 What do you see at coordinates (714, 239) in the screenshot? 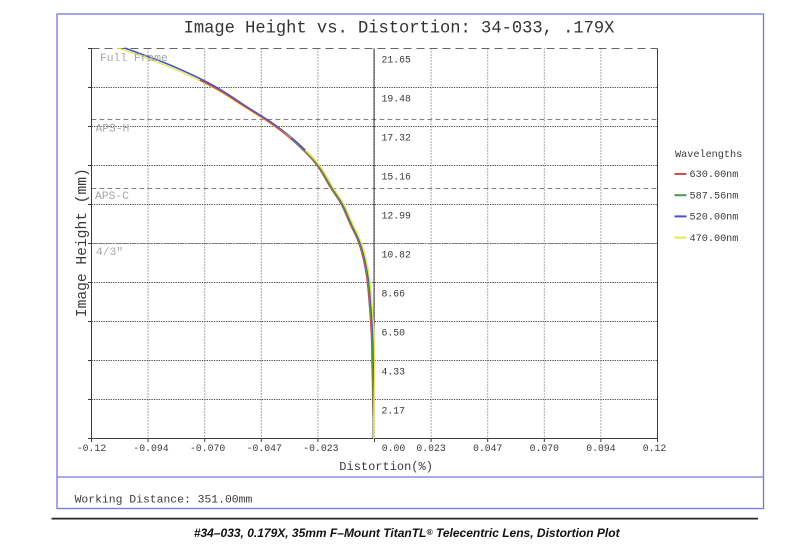
I see `svg-text: 470.00nm` at bounding box center [714, 239].